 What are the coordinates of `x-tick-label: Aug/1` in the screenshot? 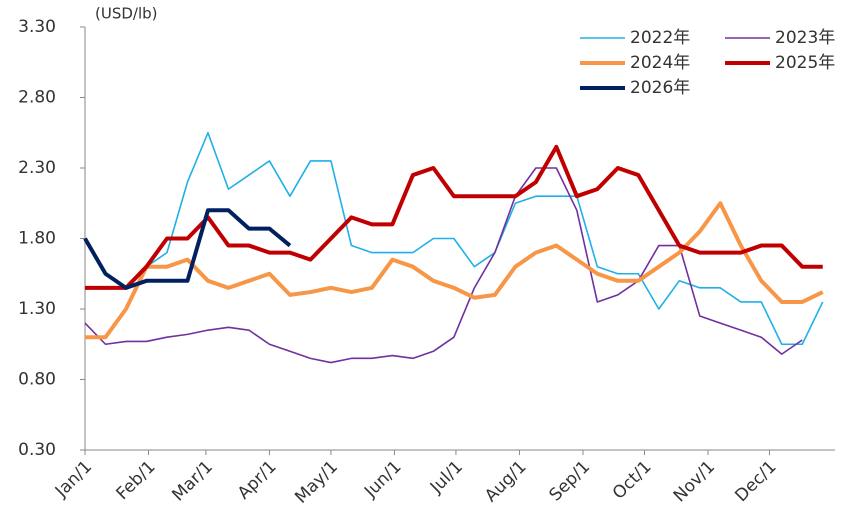 It's located at (505, 481).